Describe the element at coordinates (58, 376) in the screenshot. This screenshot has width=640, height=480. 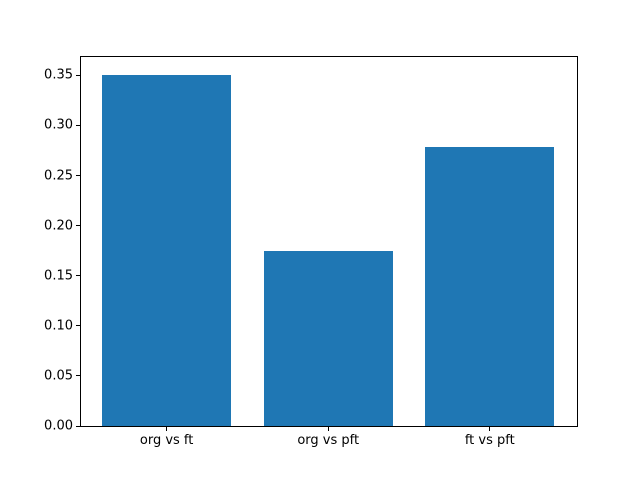
I see `y-tick-label: 0.05` at that location.